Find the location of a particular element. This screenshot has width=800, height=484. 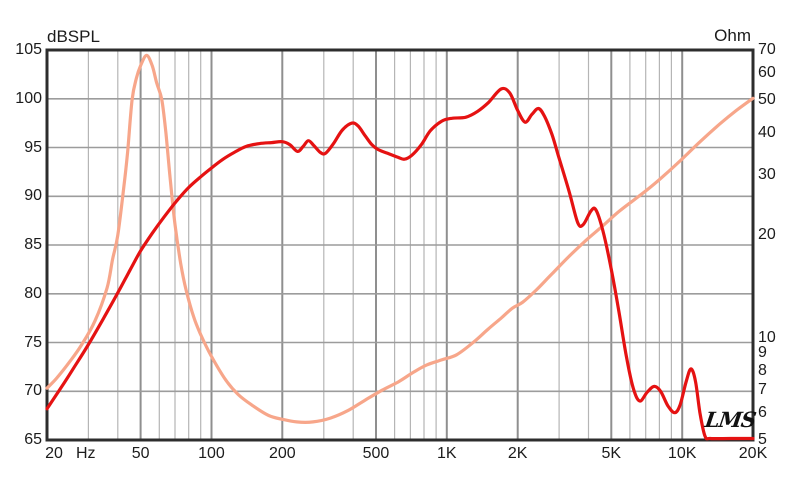

y-right-tick-label: 20 is located at coordinates (767, 235).